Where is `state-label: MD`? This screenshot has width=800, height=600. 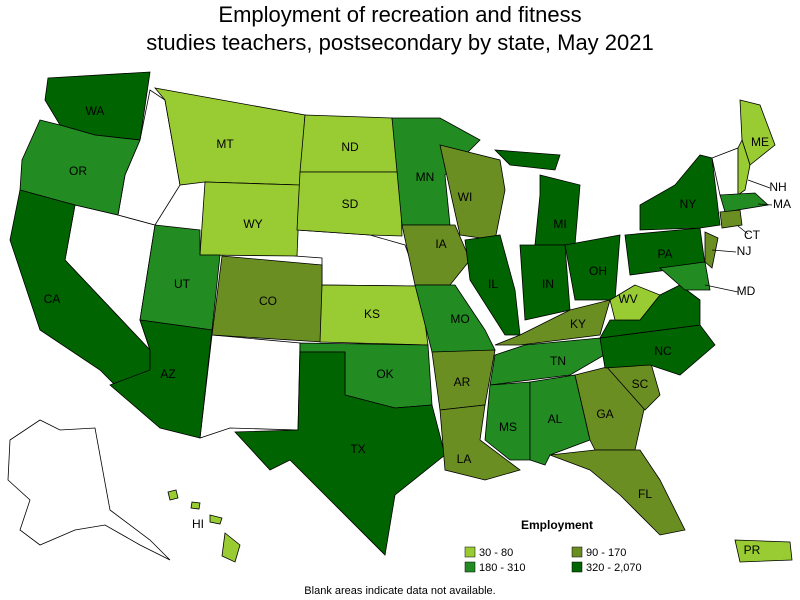 state-label: MD is located at coordinates (746, 291).